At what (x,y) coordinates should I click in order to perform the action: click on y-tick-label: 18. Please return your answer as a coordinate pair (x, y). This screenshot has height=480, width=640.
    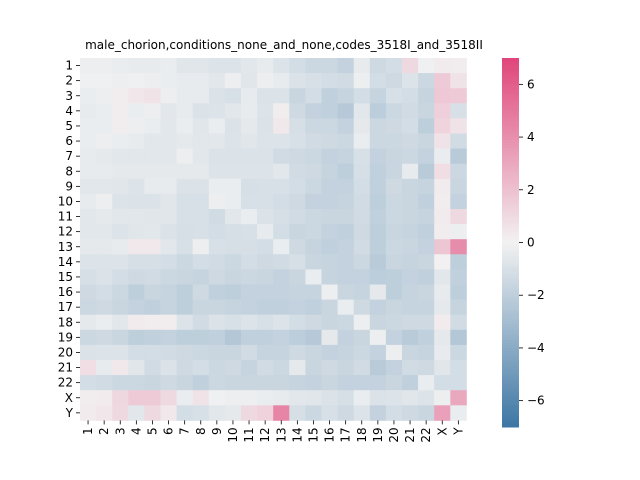
    Looking at the image, I should click on (65, 322).